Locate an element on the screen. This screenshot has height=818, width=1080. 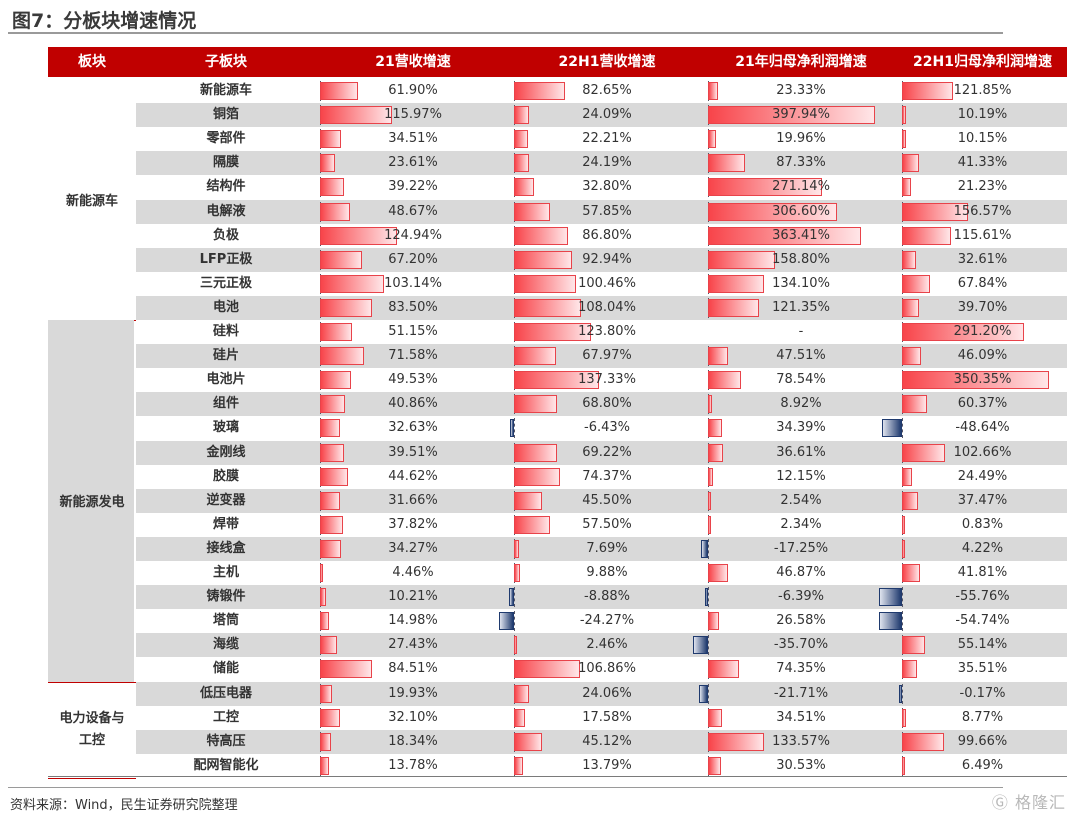
subsector-label: 玻璃 is located at coordinates (225, 428).